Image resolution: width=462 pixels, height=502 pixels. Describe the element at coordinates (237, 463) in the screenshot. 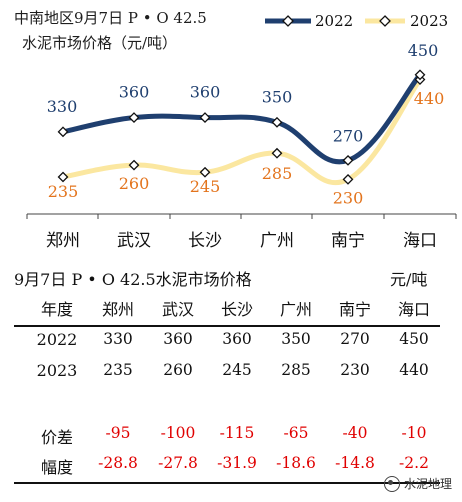

I see `table-cell: -31.9` at that location.